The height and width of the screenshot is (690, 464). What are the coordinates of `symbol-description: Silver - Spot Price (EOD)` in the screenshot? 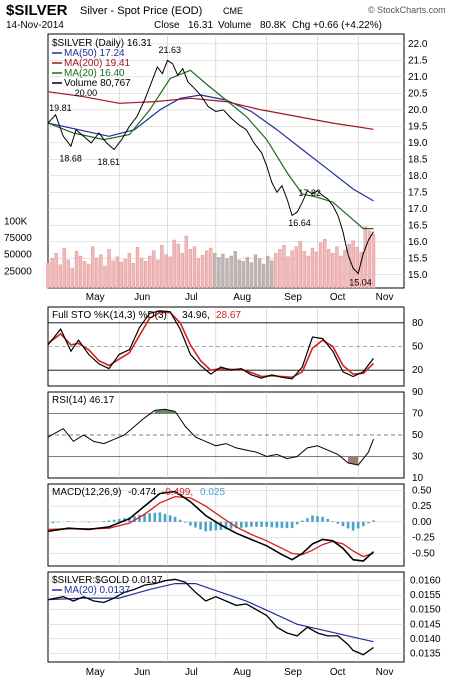 It's located at (141, 11).